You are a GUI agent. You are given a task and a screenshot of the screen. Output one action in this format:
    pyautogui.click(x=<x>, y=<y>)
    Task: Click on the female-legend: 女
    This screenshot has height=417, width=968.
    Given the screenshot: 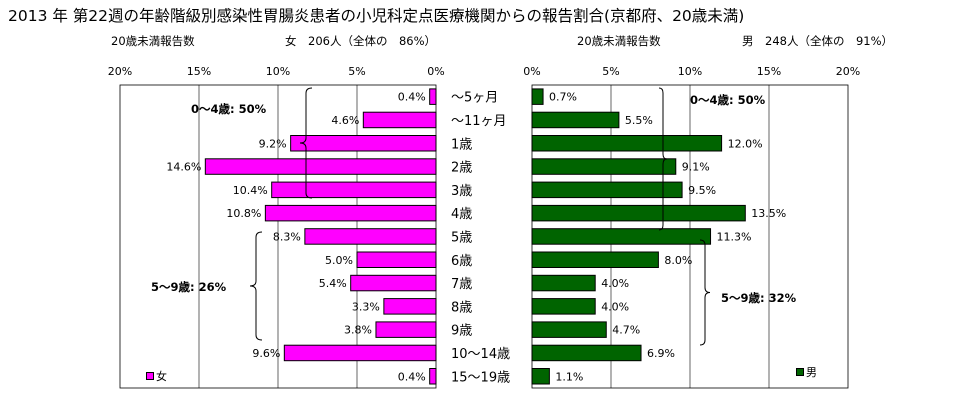 What is the action you would take?
    pyautogui.click(x=156, y=376)
    